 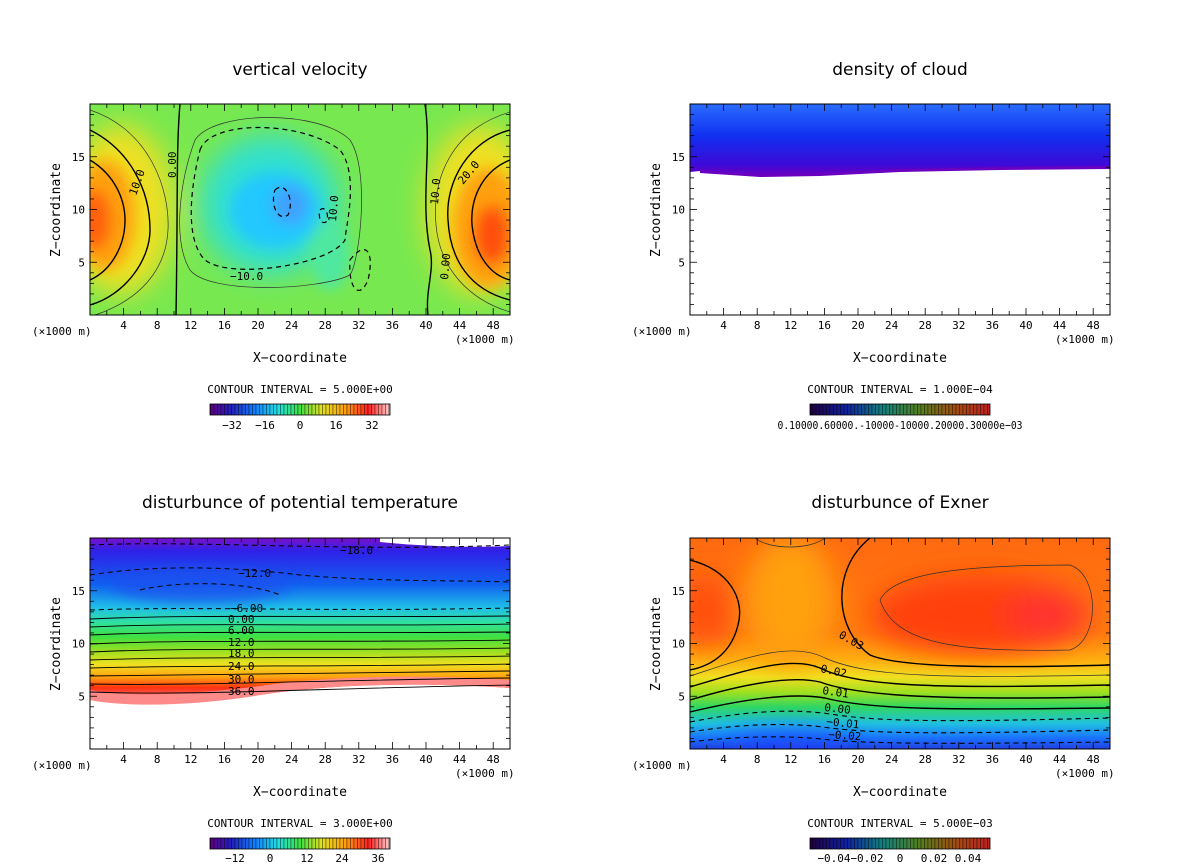 What do you see at coordinates (342, 858) in the screenshot?
I see `colorbar-tick: 24` at bounding box center [342, 858].